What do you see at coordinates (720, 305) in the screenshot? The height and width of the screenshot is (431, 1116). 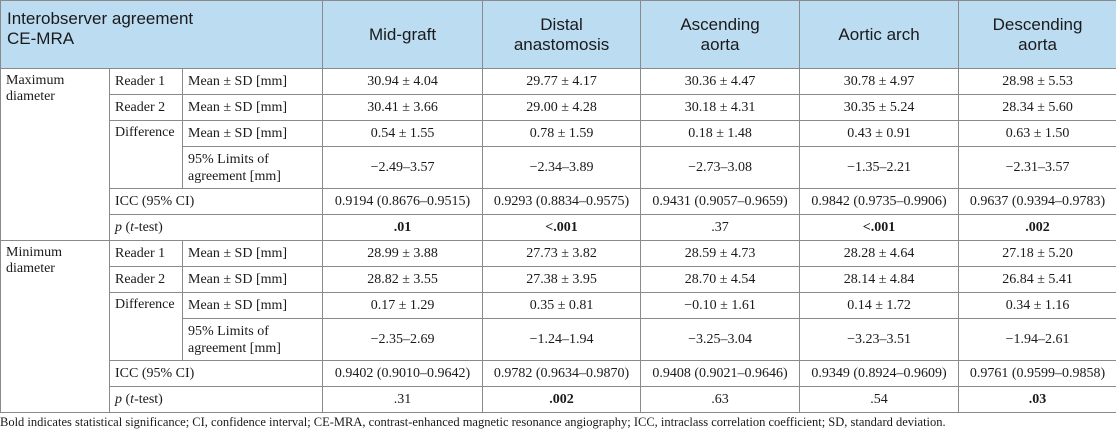 I see `table-cell: −0.10 ± 1.61` at bounding box center [720, 305].